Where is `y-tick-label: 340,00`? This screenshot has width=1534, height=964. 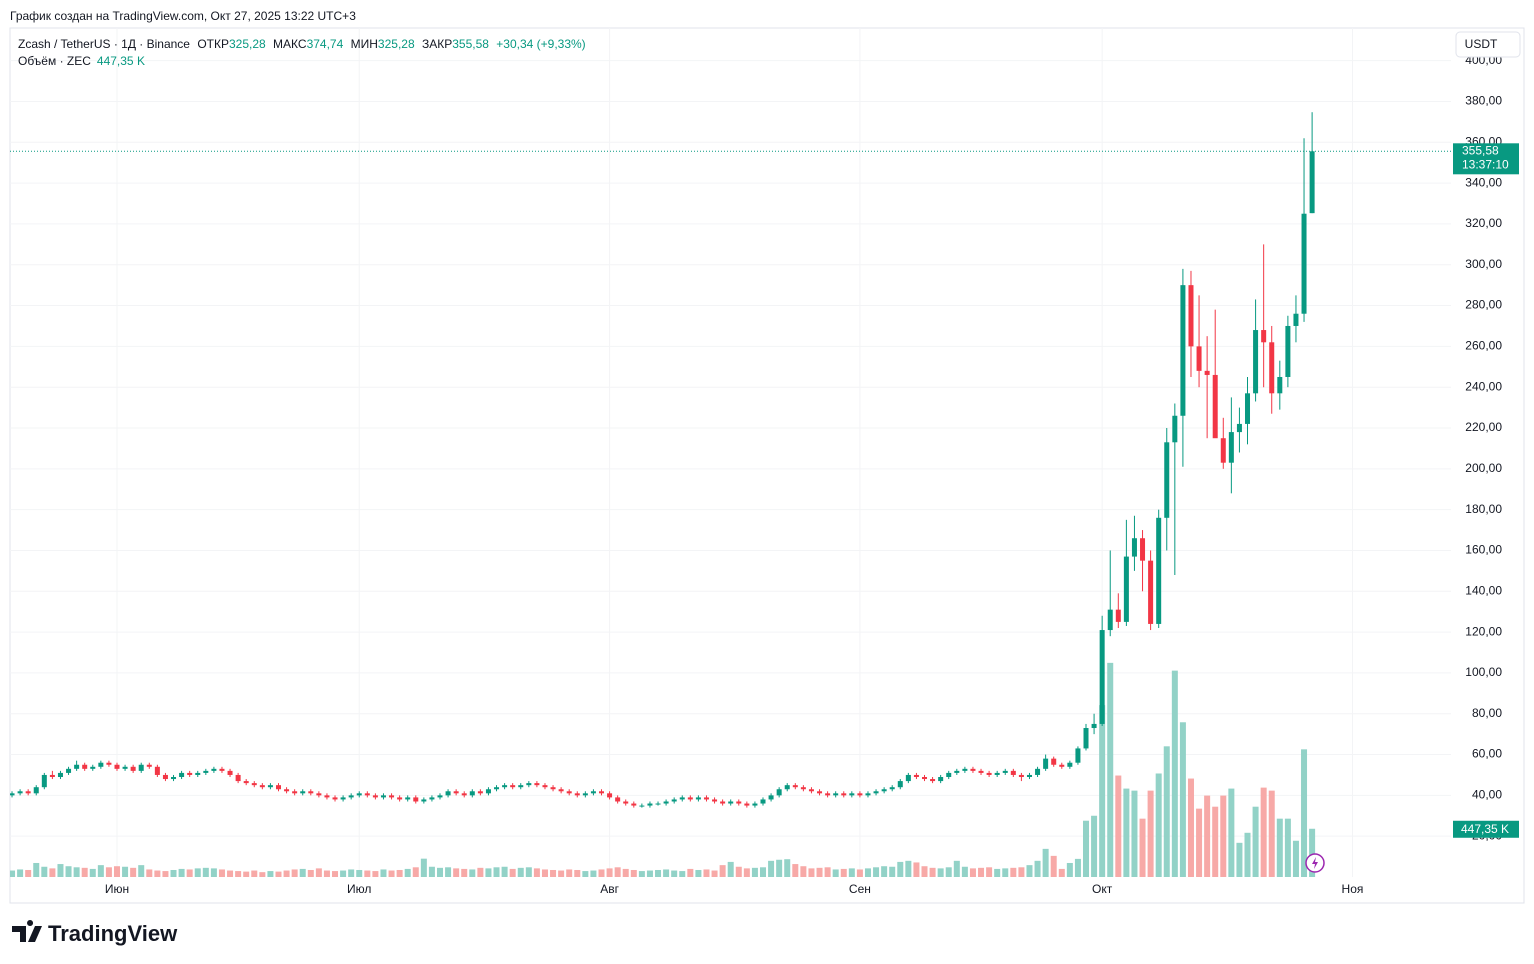
y-tick-label: 340,00 is located at coordinates (1483, 182).